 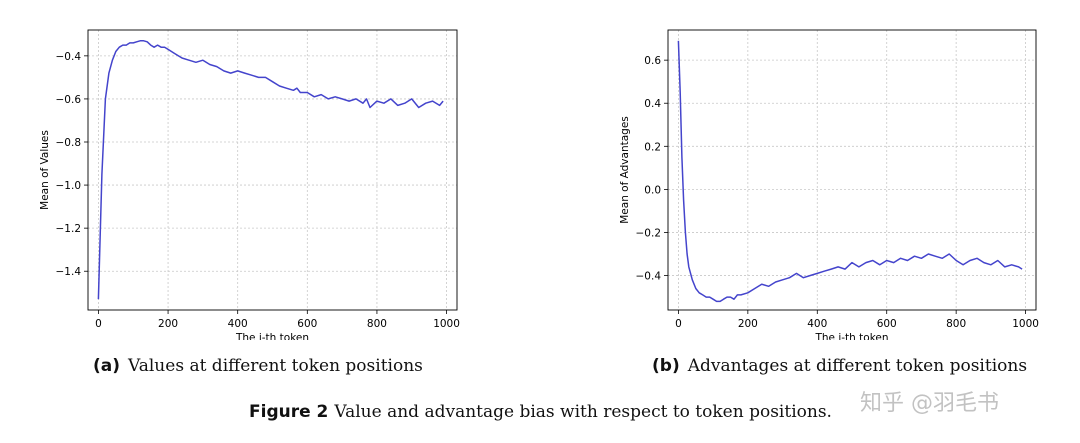 I want to click on subcaption-b-label: (b), so click(x=666, y=366).